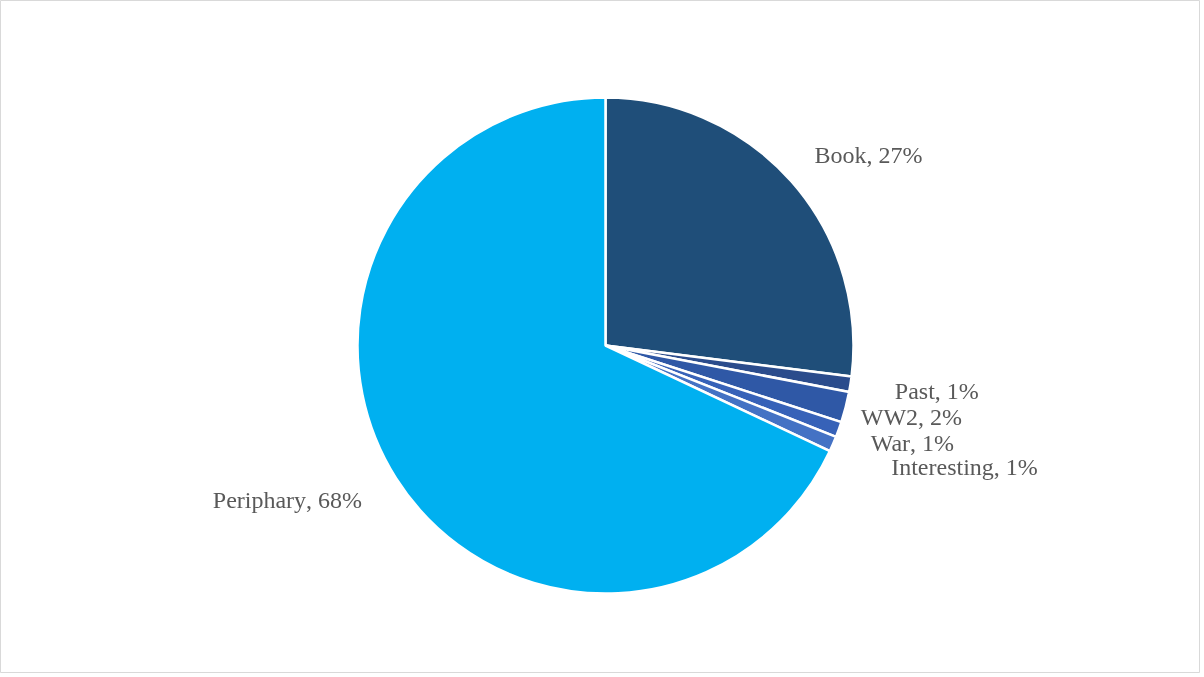  I want to click on slice-label: Periphary, so click(259, 499).